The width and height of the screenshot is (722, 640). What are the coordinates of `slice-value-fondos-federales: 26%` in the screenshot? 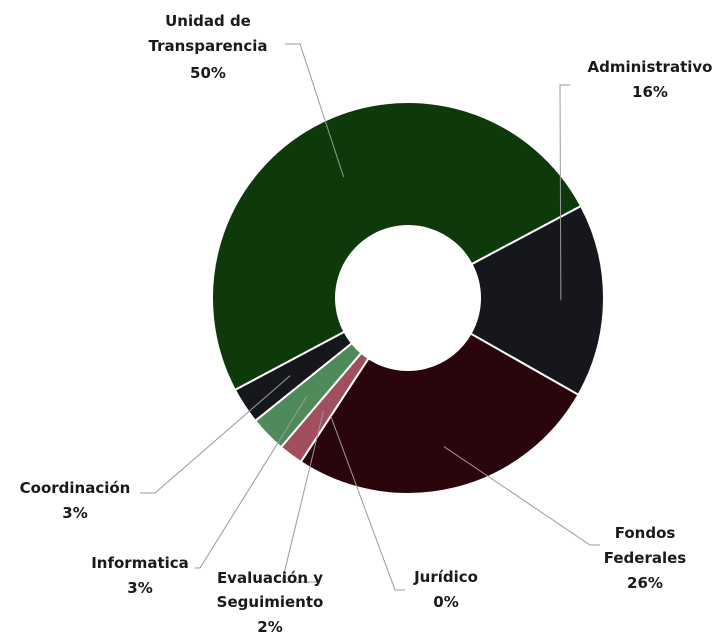 It's located at (645, 583).